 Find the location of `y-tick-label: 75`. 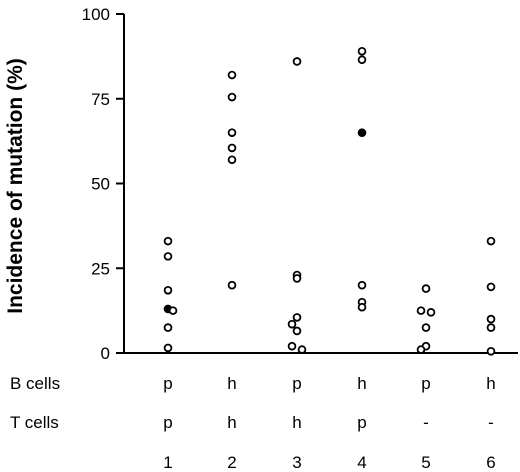

y-tick-label: 75 is located at coordinates (100, 99).